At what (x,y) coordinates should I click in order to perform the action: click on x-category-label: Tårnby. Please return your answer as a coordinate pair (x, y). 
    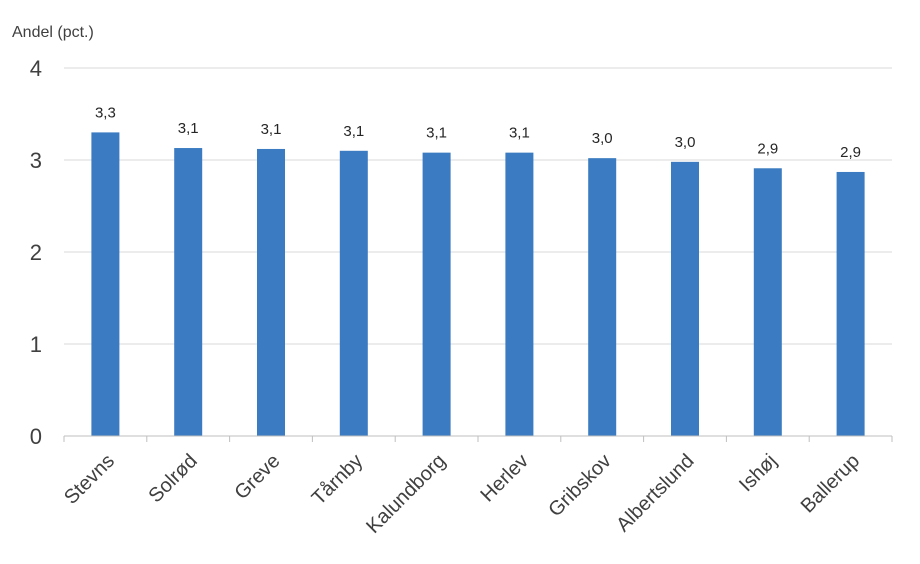
    Looking at the image, I should click on (338, 480).